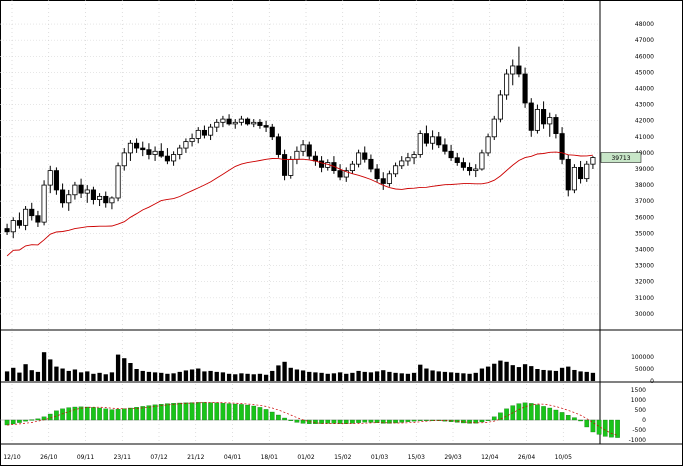 The height and width of the screenshot is (470, 683). Describe the element at coordinates (620, 158) in the screenshot. I see `last-price-label: 39713` at that location.